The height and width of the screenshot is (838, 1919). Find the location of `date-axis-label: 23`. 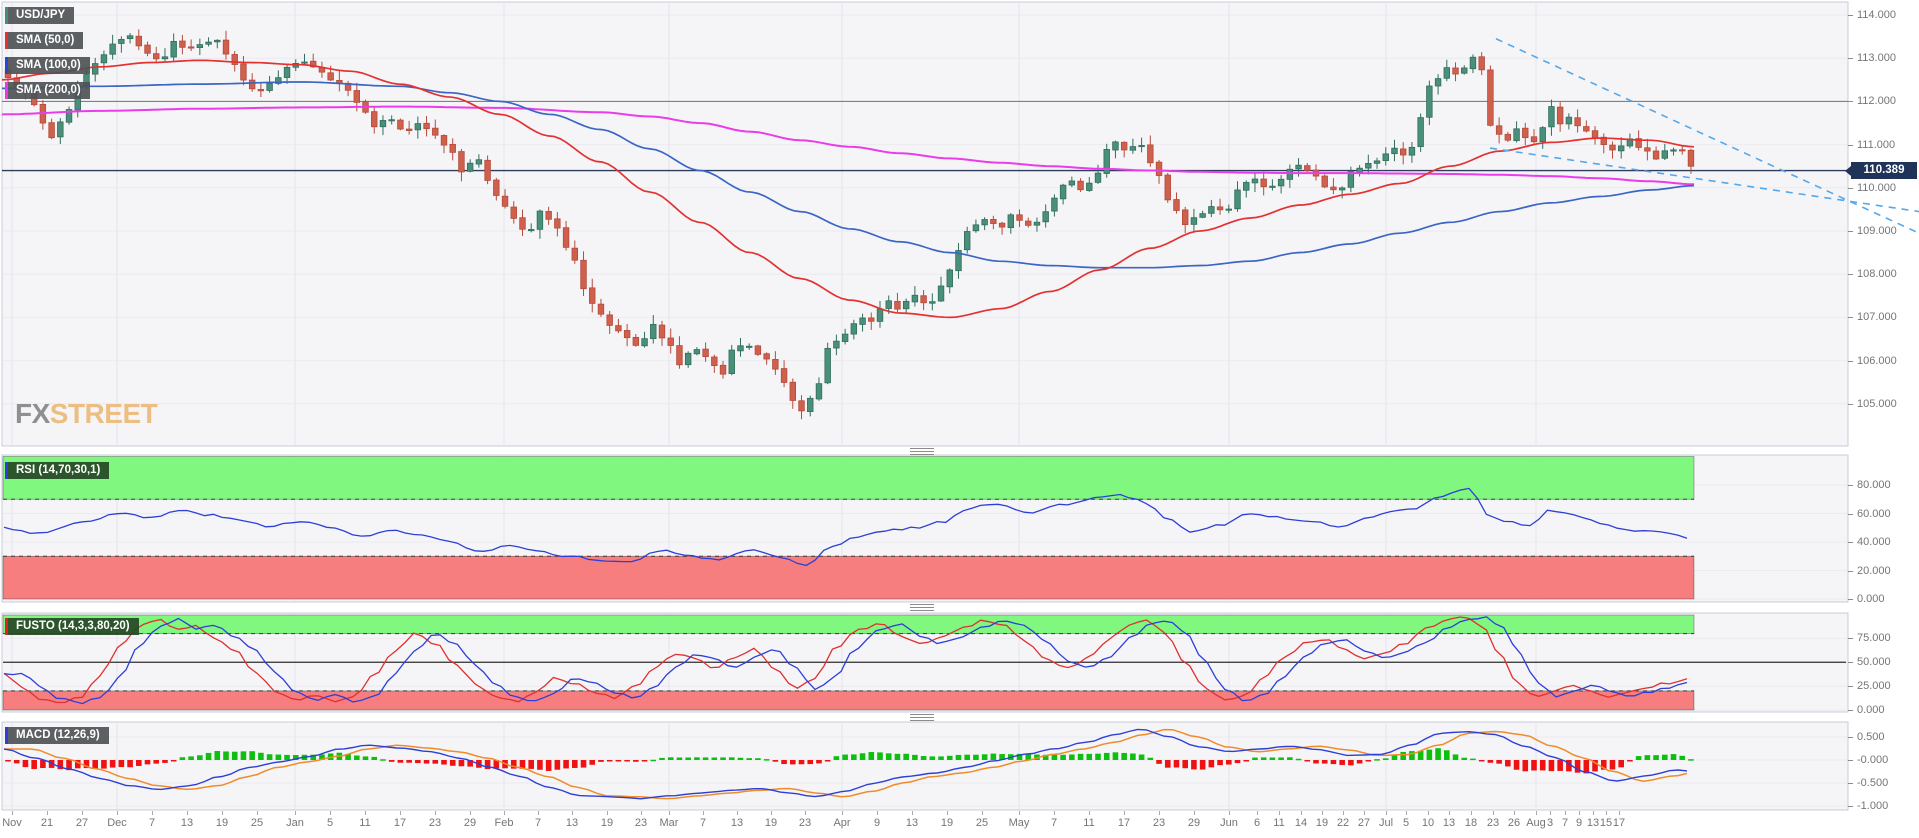

date-axis-label: 23 is located at coordinates (435, 823).